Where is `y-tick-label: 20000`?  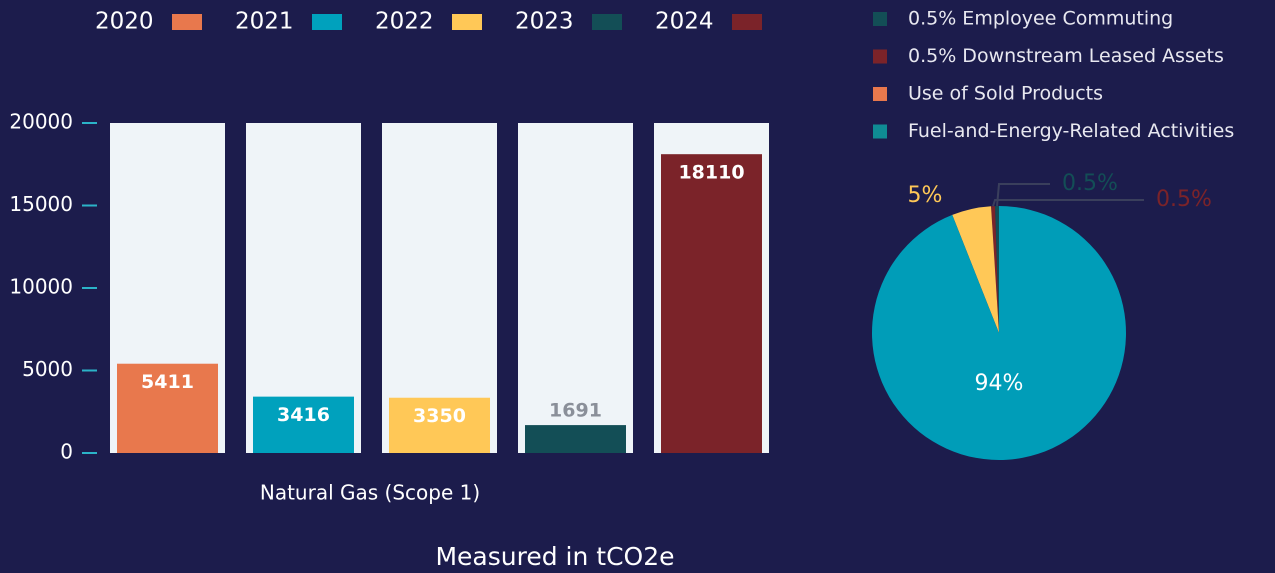 y-tick-label: 20000 is located at coordinates (41, 122).